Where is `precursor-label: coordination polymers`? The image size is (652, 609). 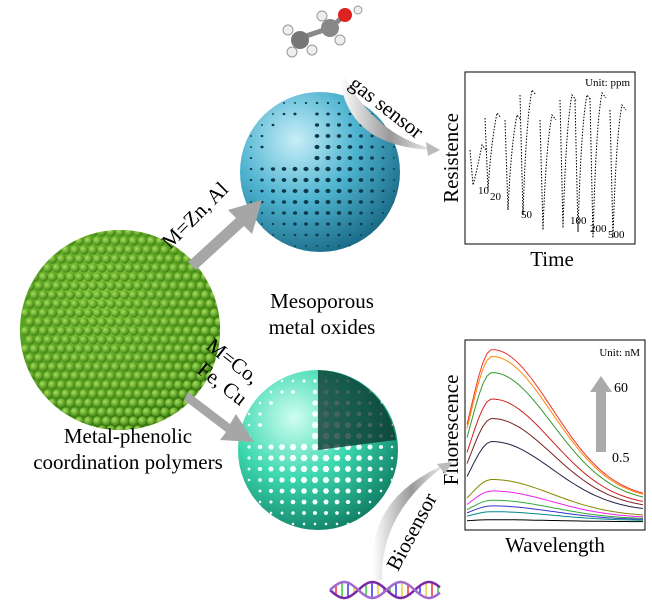 precursor-label: coordination polymers is located at coordinates (128, 462).